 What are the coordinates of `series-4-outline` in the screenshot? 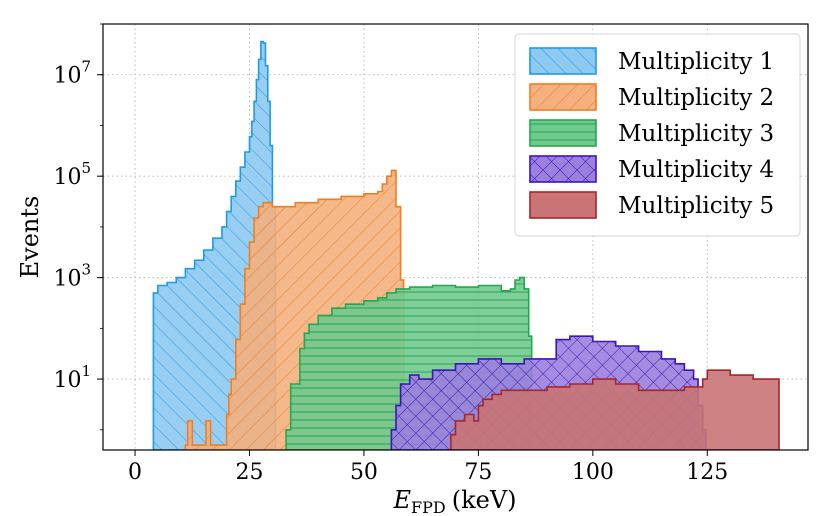 It's located at (548, 392).